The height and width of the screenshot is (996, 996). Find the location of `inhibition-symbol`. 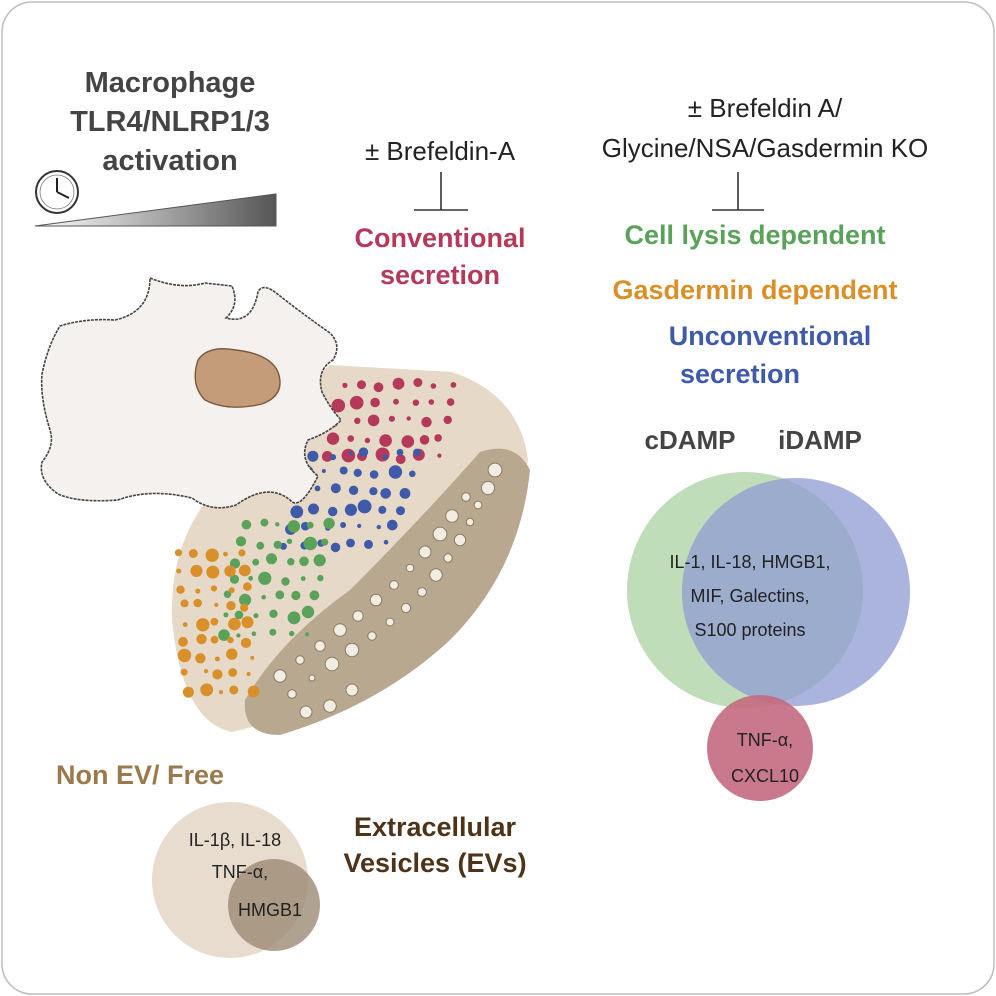

inhibition-symbol is located at coordinates (589, 191).